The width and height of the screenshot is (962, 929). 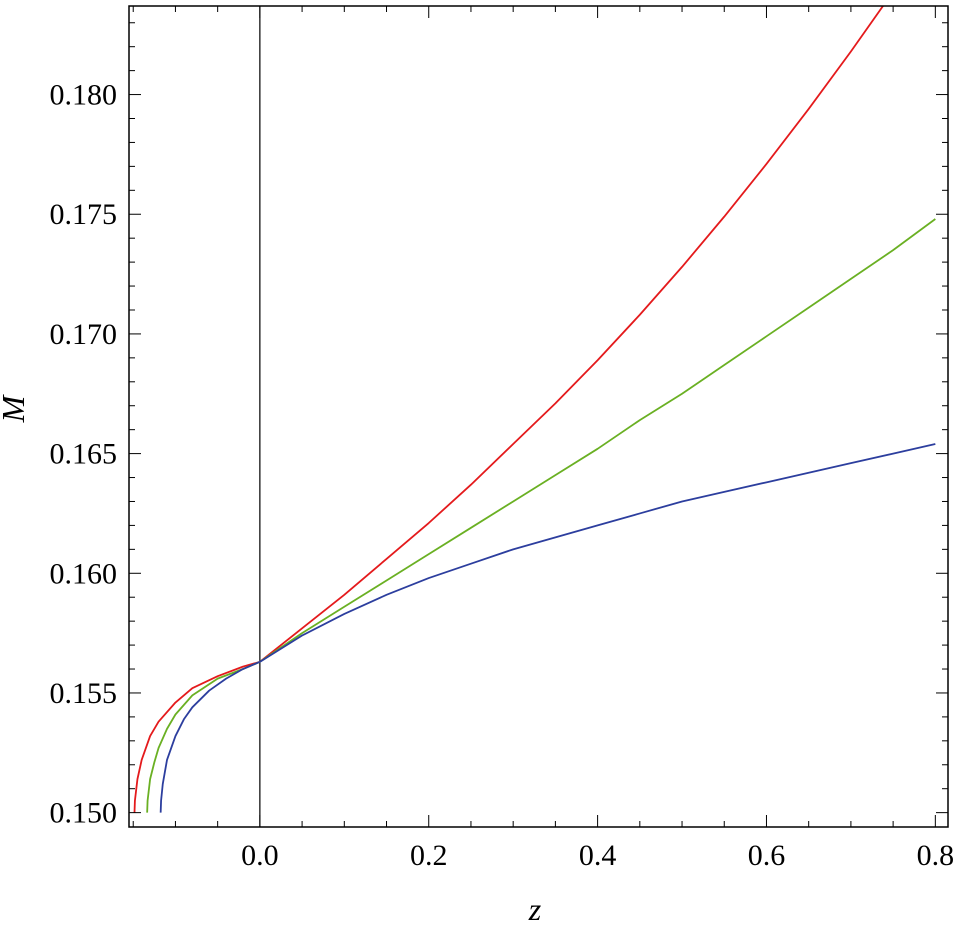 I want to click on y-tick-label: 0.160, so click(x=84, y=573).